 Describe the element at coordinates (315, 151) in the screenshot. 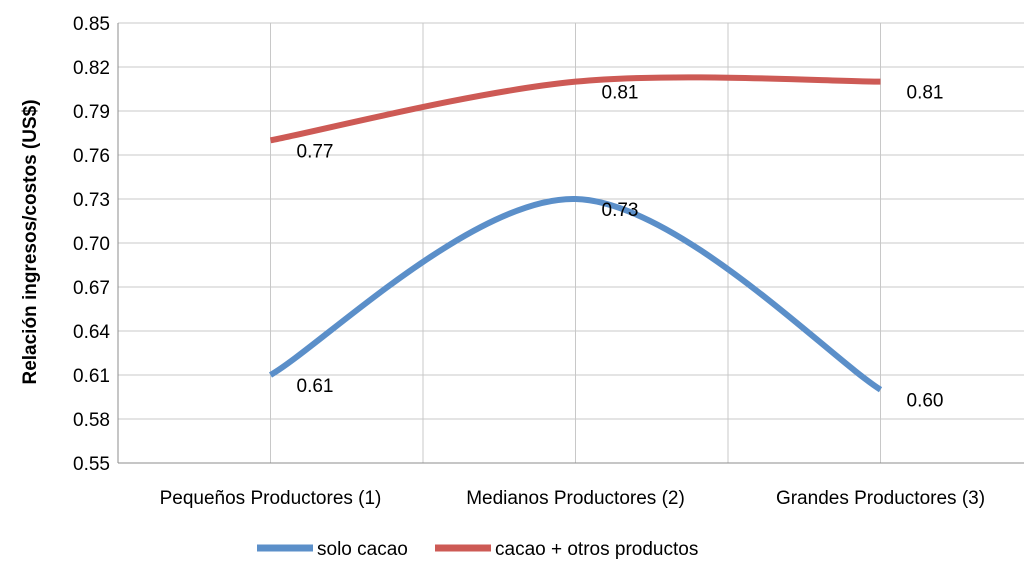

I see `data-label: 0.77` at that location.